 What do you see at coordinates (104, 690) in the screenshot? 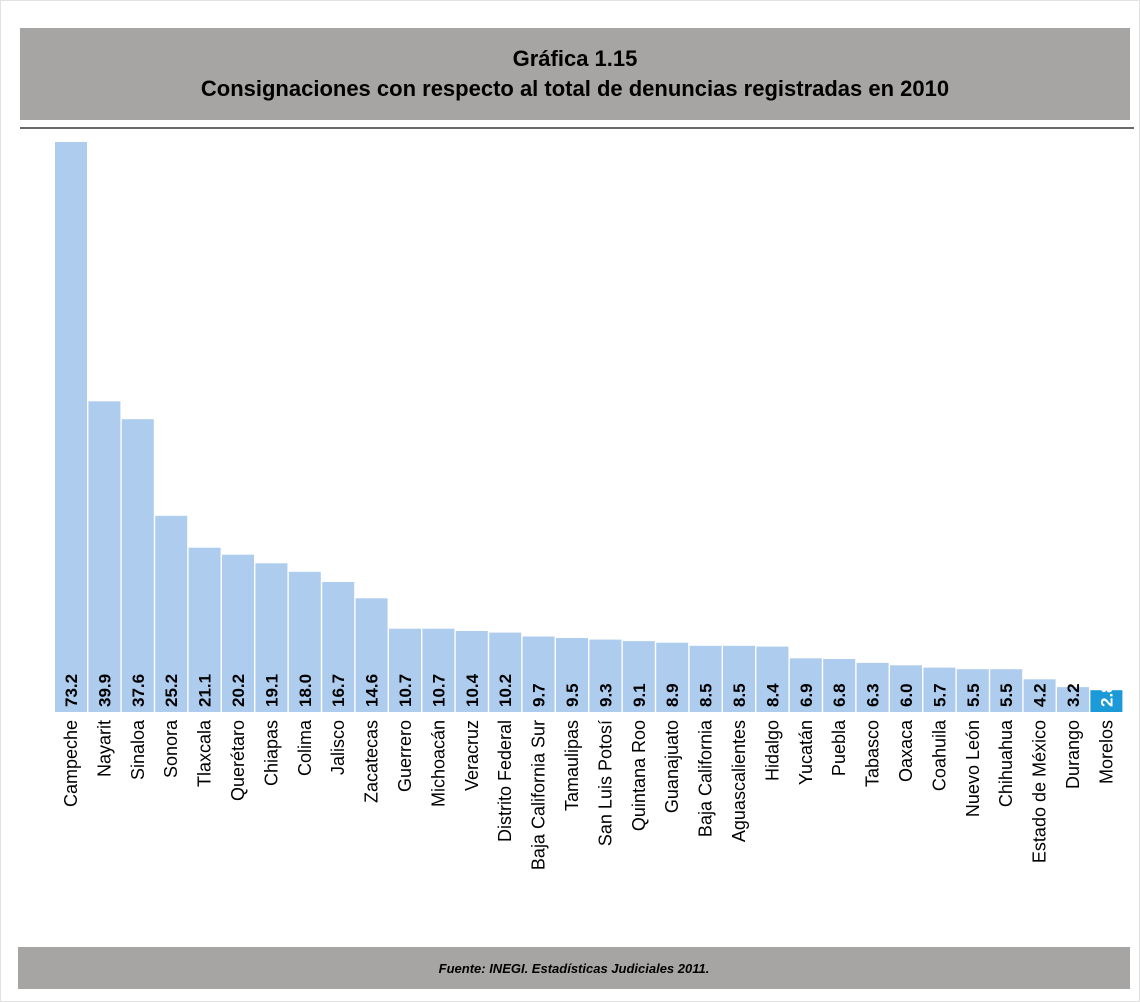
I see `value-label: 39.9` at bounding box center [104, 690].